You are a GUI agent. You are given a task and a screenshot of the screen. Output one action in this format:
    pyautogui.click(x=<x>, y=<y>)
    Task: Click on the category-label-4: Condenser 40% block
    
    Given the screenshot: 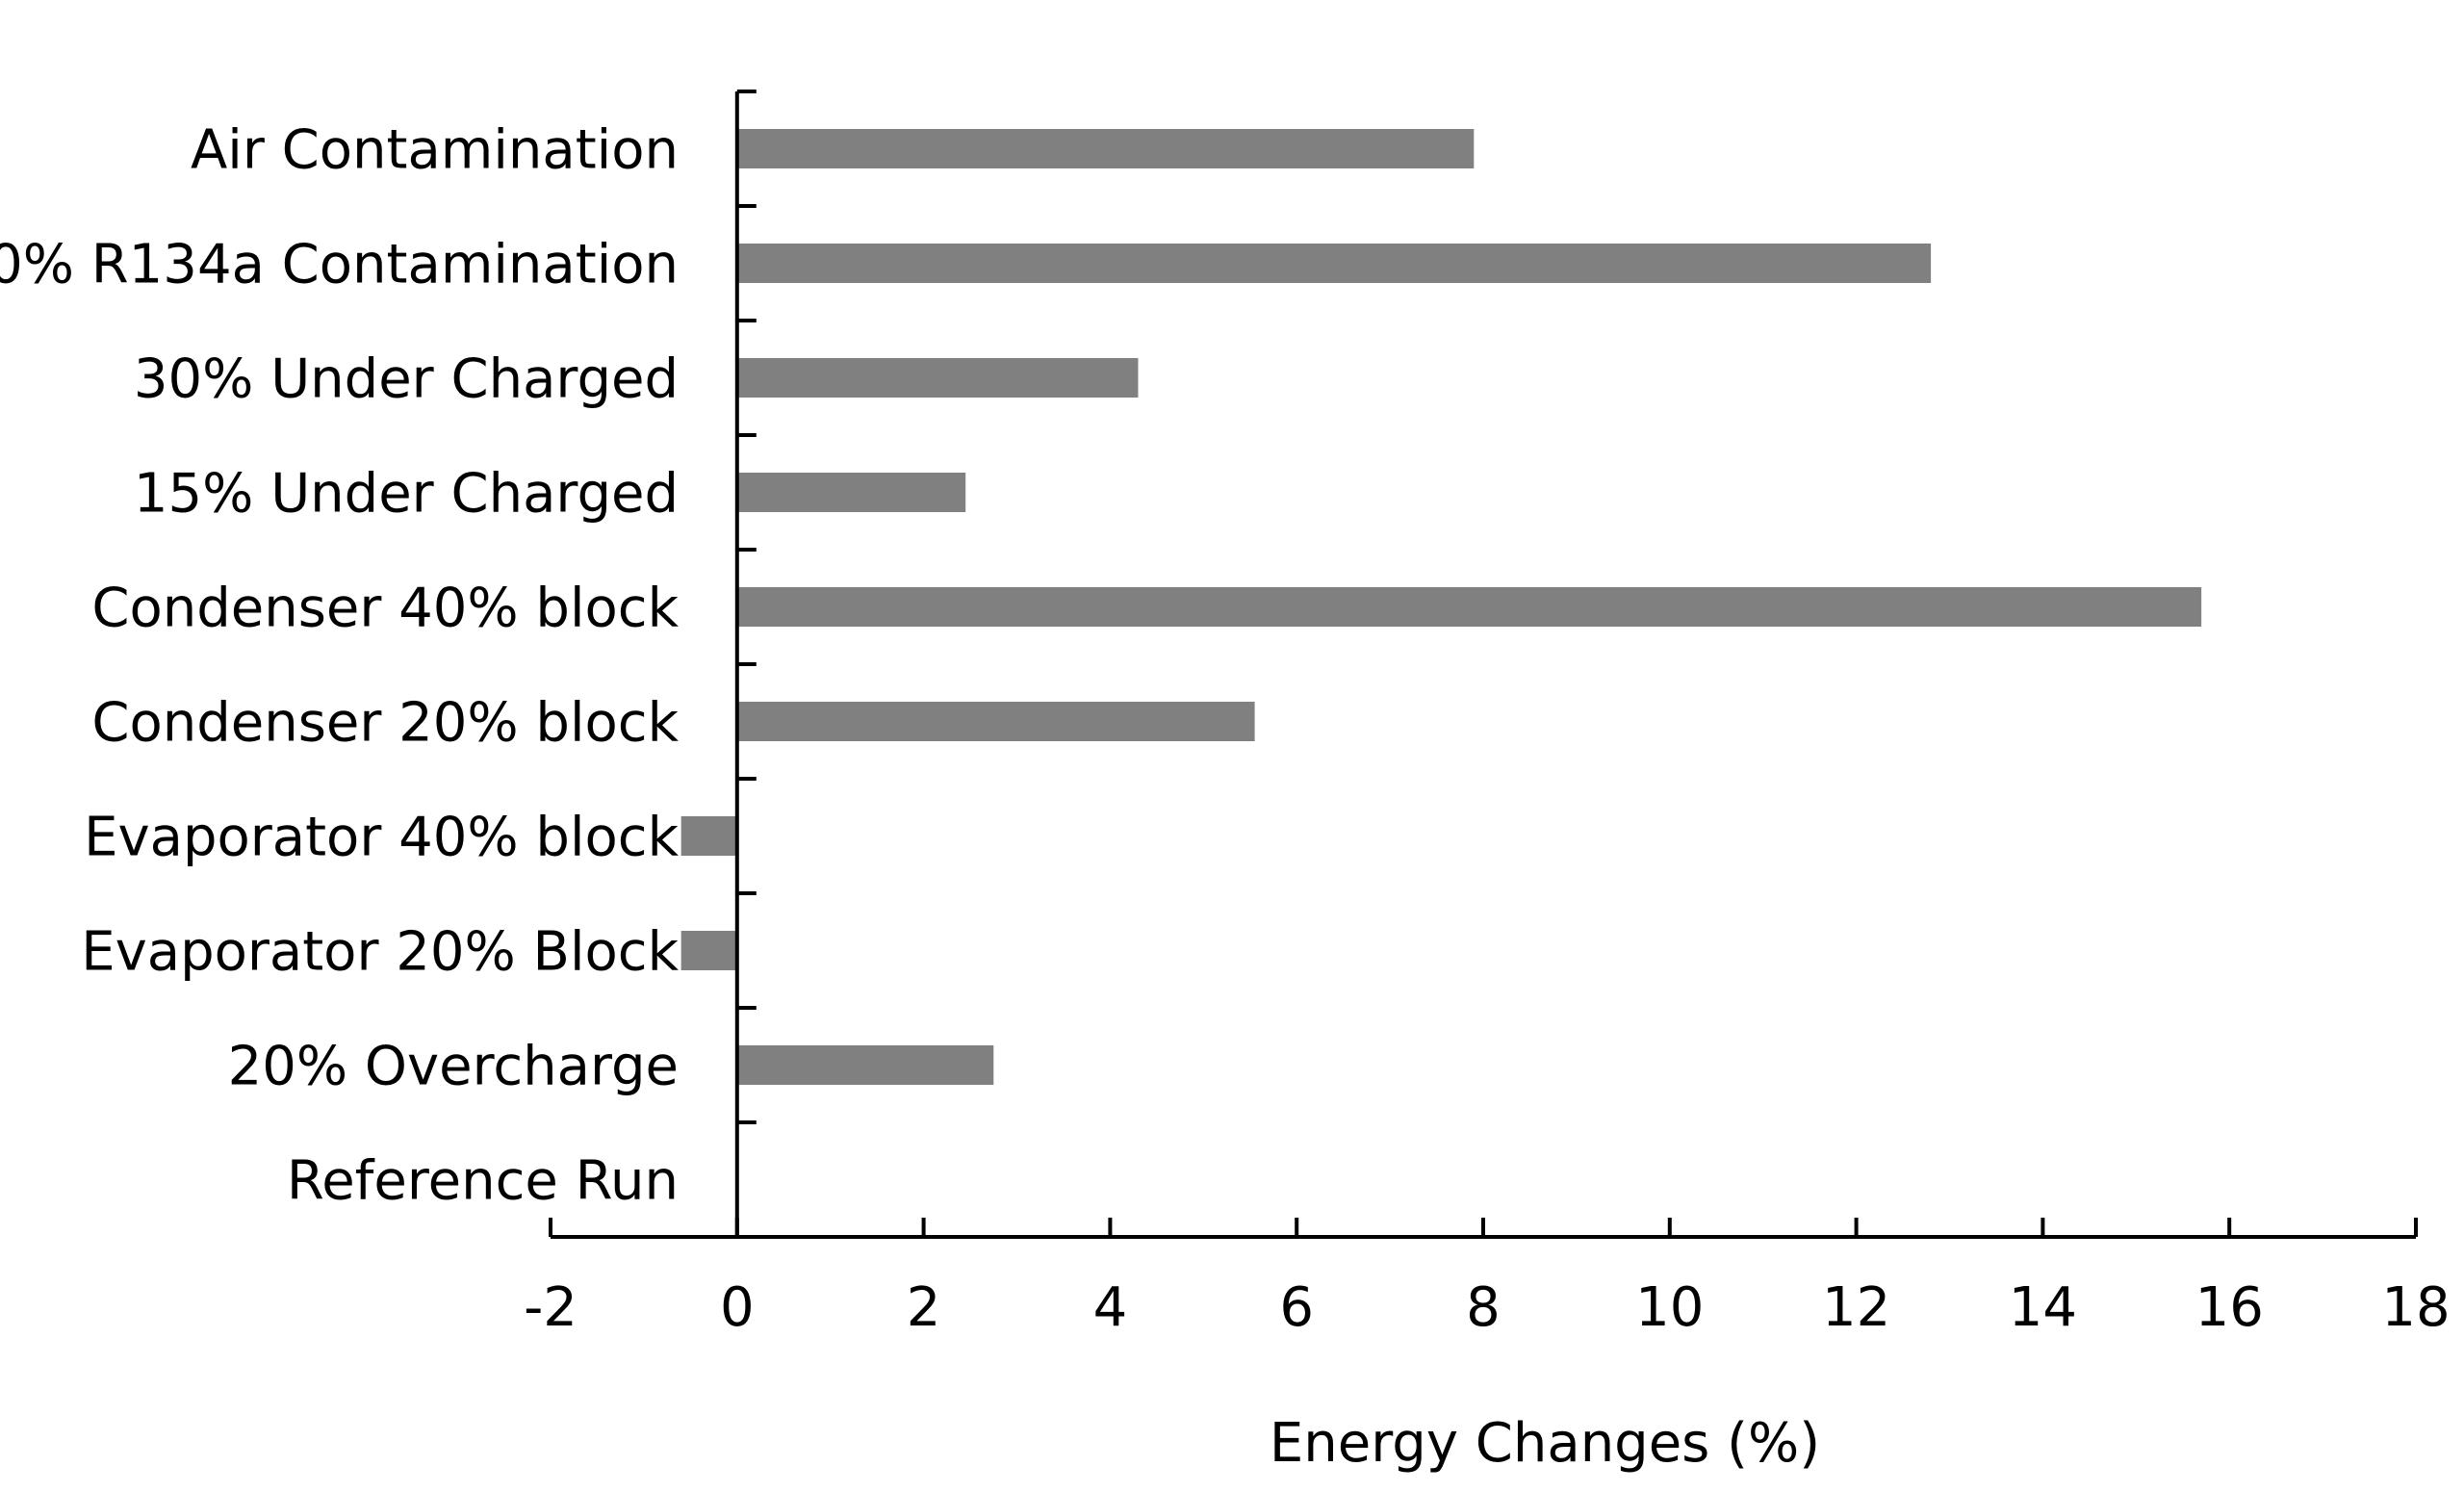 What is the action you would take?
    pyautogui.click(x=385, y=609)
    